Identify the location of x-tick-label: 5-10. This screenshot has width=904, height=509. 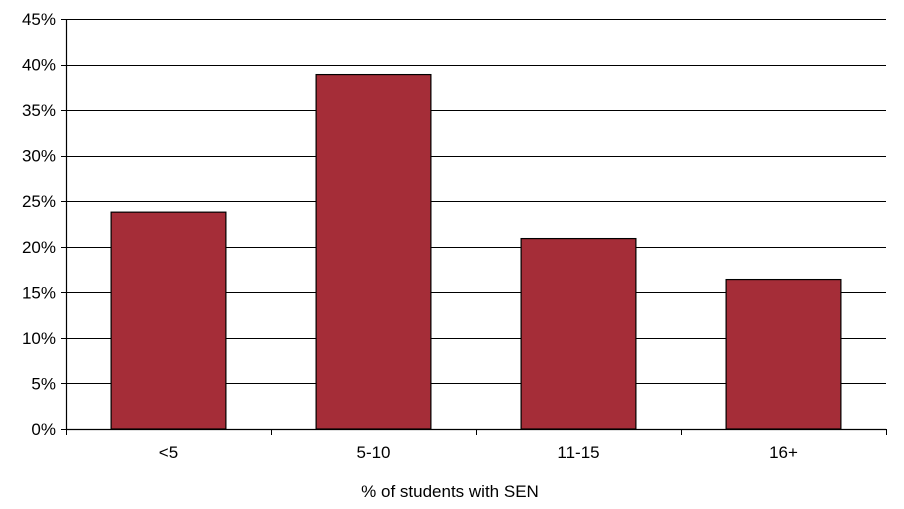
(373, 452).